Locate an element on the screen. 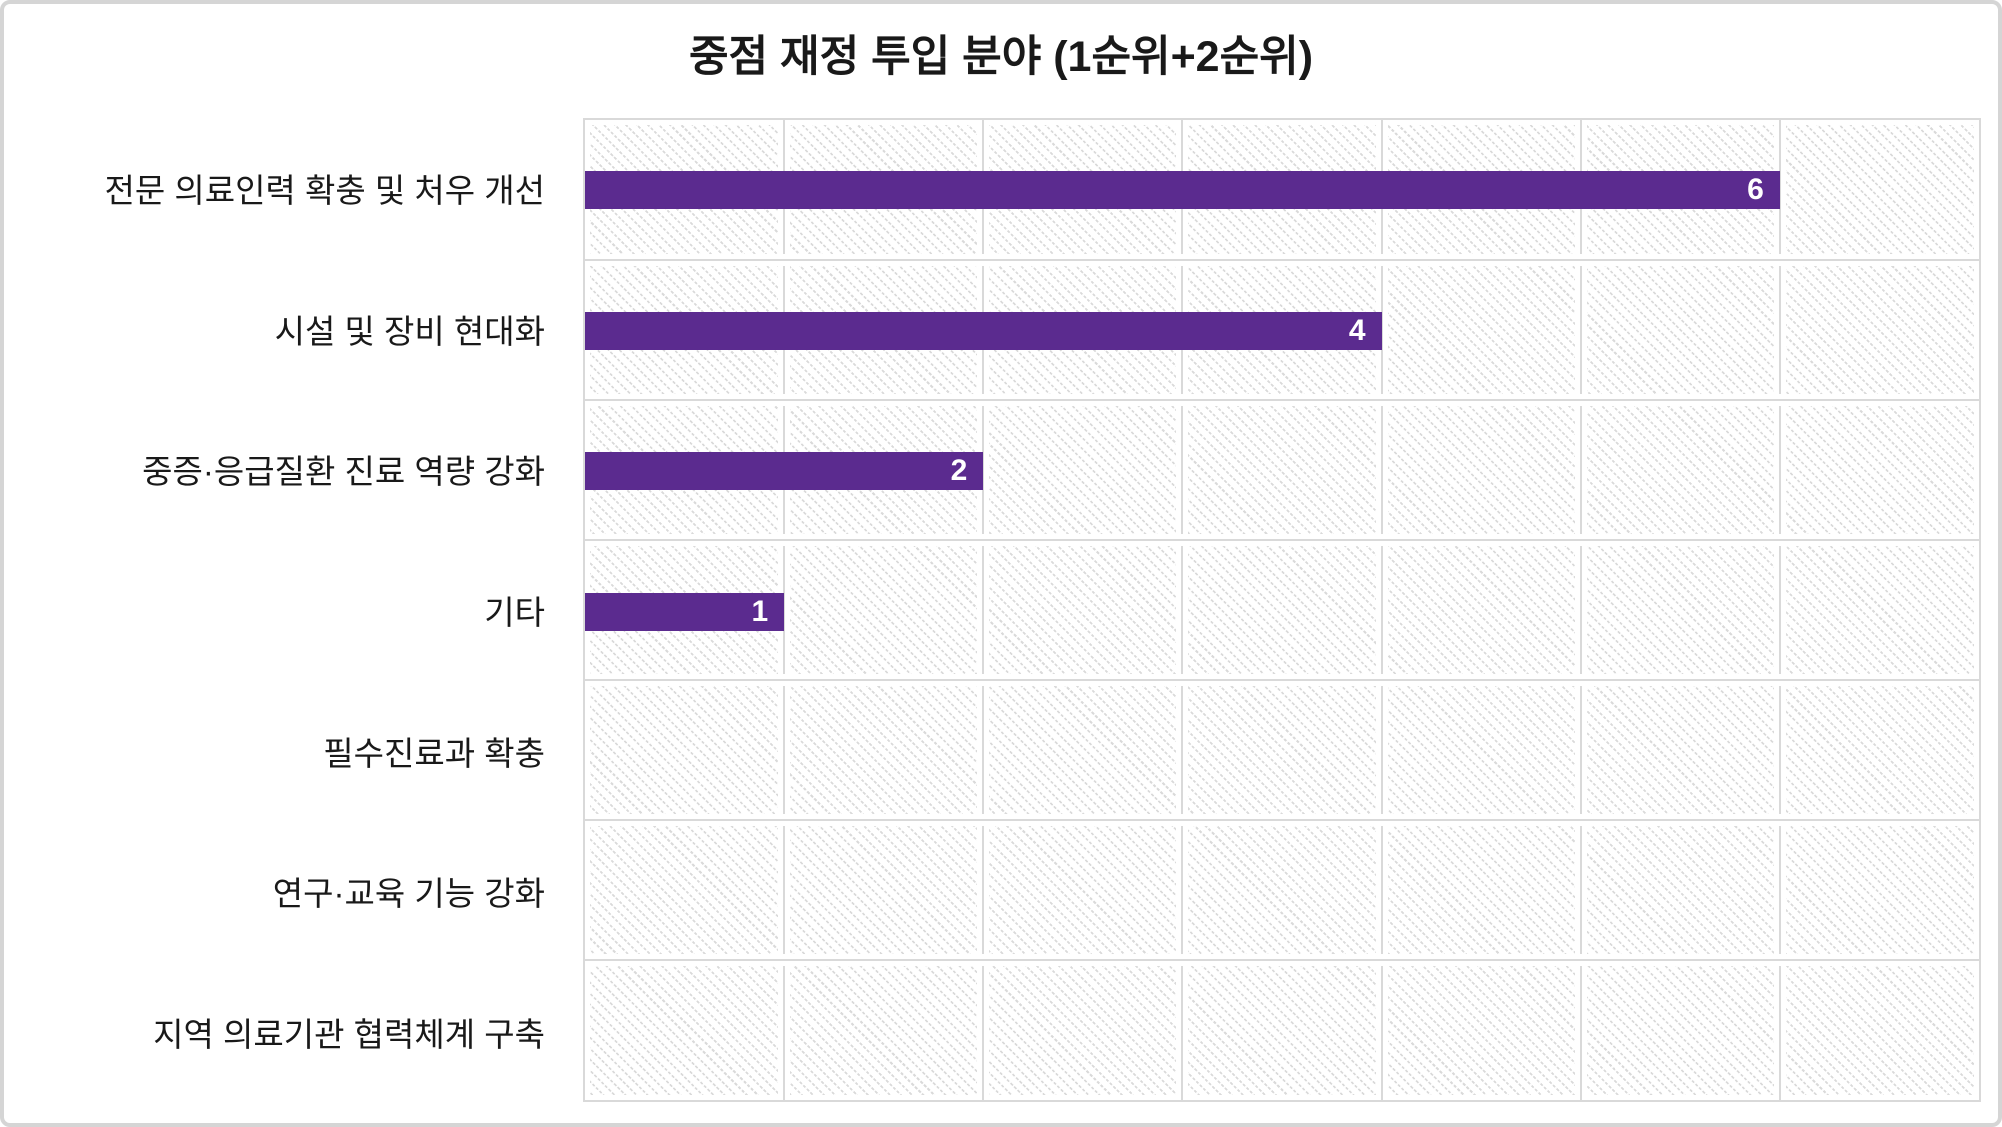 The image size is (2002, 1127). grid-row: 2 is located at coordinates (1282, 471).